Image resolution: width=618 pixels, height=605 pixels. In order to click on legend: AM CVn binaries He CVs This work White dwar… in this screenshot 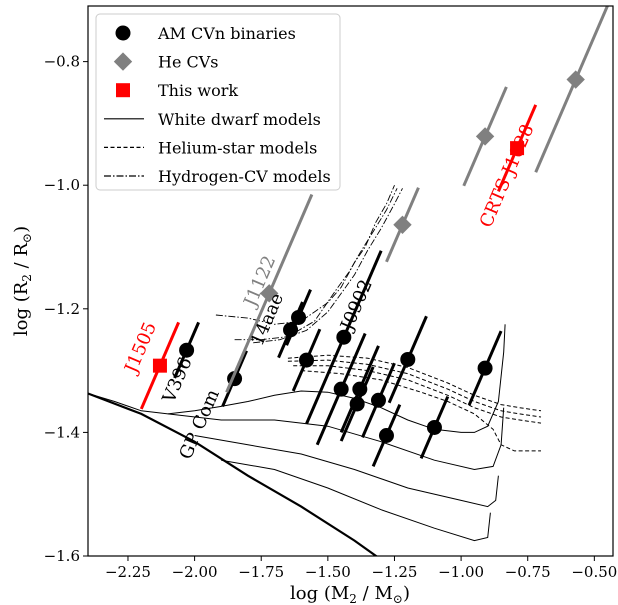, I will do `click(218, 102)`.